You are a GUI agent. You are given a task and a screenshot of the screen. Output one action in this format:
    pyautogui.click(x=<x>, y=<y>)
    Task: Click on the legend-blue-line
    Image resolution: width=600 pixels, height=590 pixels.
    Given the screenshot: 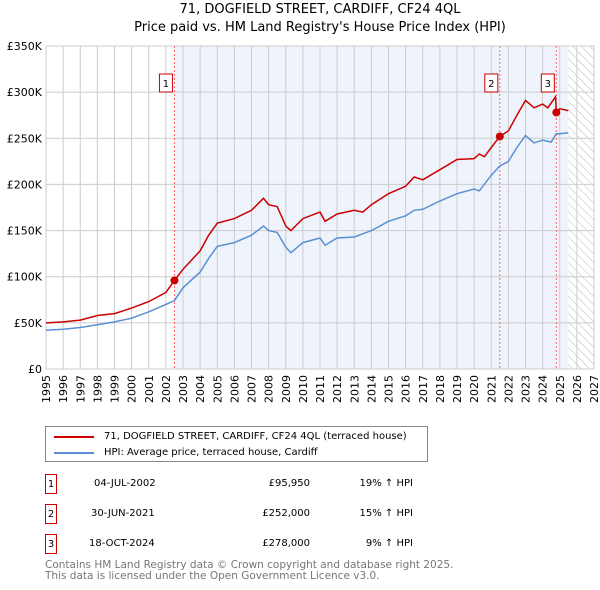 What is the action you would take?
    pyautogui.click(x=74, y=452)
    